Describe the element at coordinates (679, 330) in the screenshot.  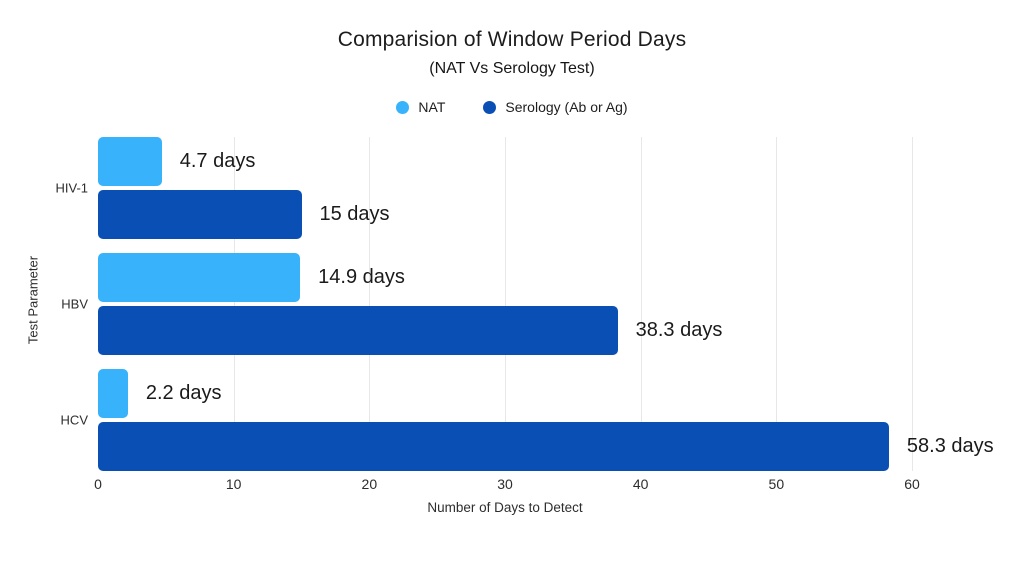
I see `value-label-hbv-serology: 38.3 days` at that location.